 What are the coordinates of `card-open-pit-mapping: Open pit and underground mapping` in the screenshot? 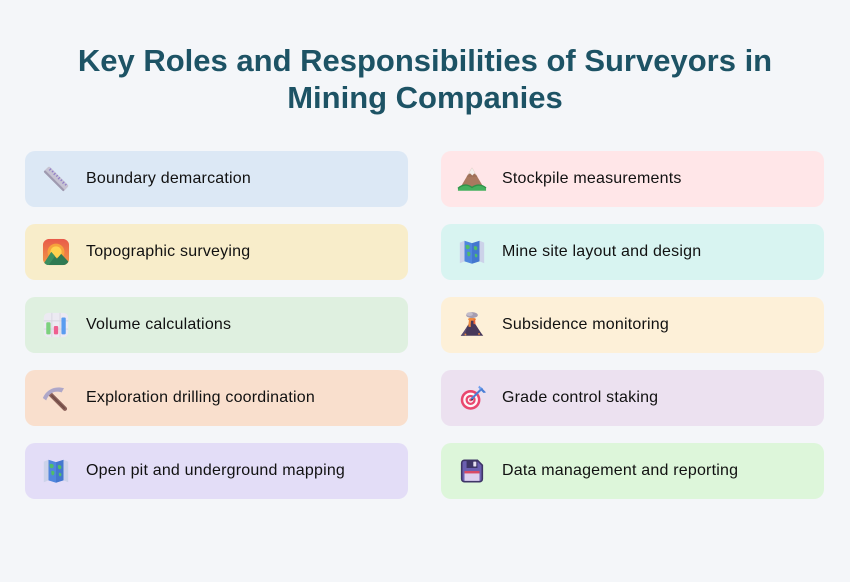 It's located at (216, 471).